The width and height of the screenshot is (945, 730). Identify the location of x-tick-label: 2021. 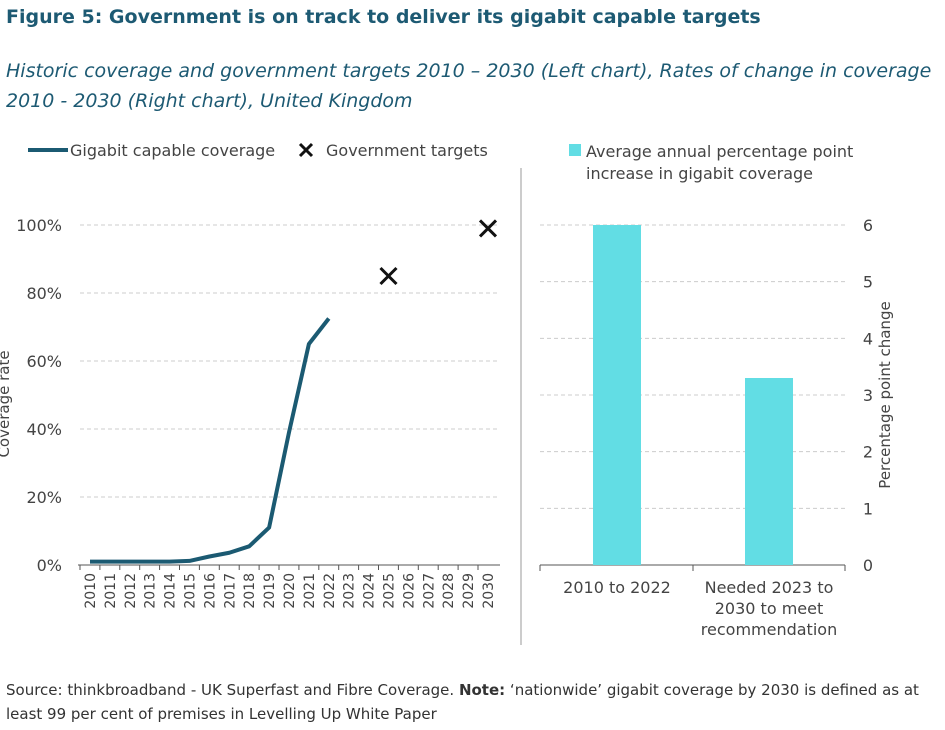
(310, 591).